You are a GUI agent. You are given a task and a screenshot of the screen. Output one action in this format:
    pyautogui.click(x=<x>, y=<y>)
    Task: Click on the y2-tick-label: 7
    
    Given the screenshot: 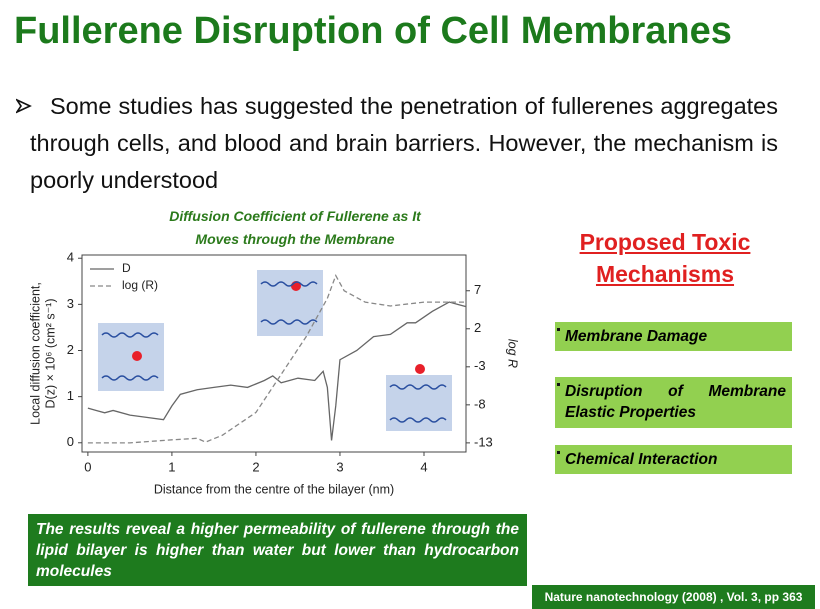 What is the action you would take?
    pyautogui.click(x=477, y=289)
    